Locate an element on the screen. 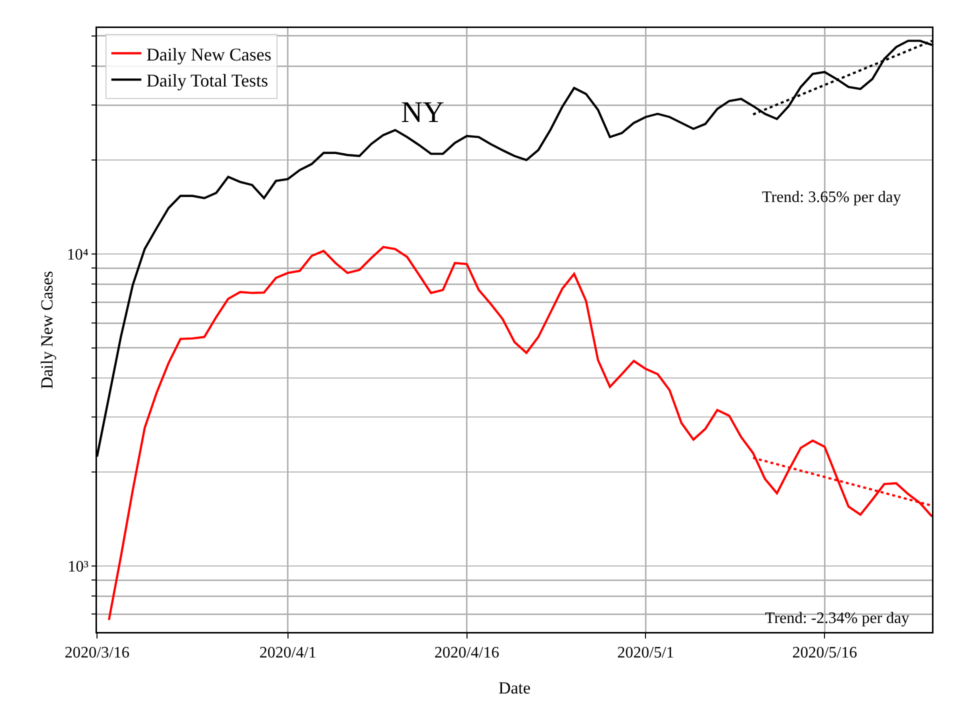  y-tick-label: 10⁴ is located at coordinates (77, 255).